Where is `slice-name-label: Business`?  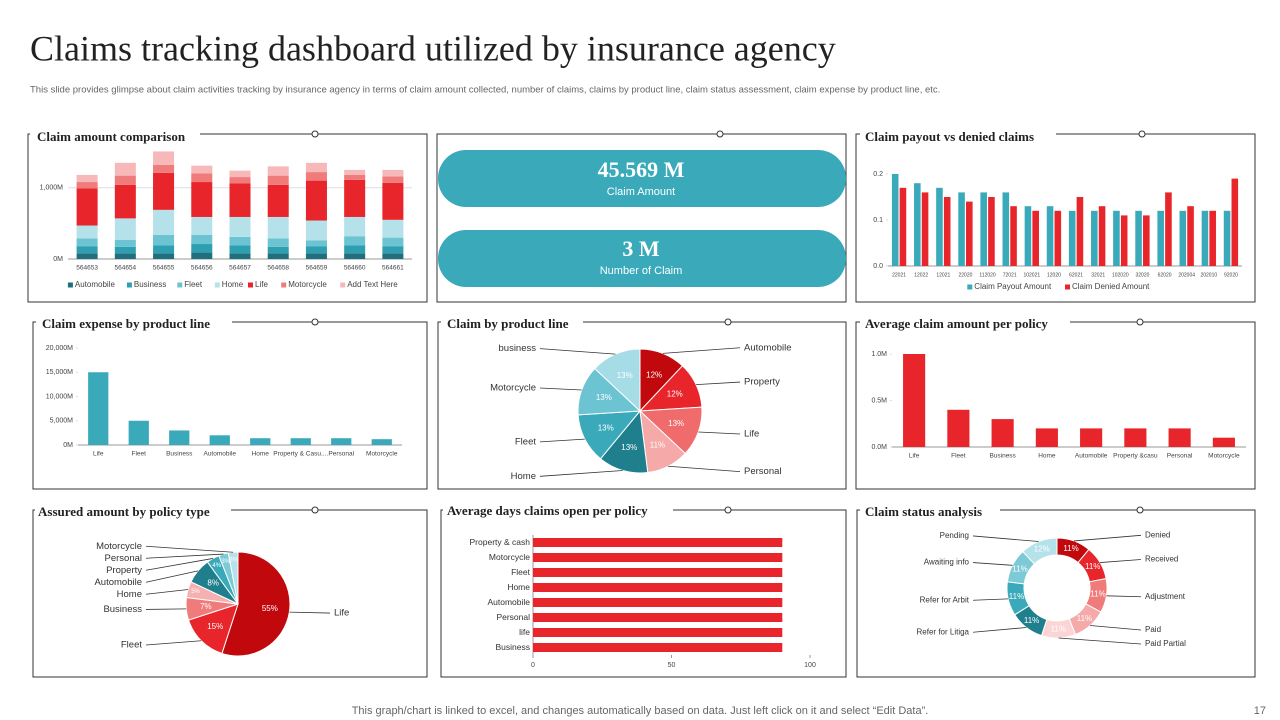 slice-name-label: Business is located at coordinates (122, 609).